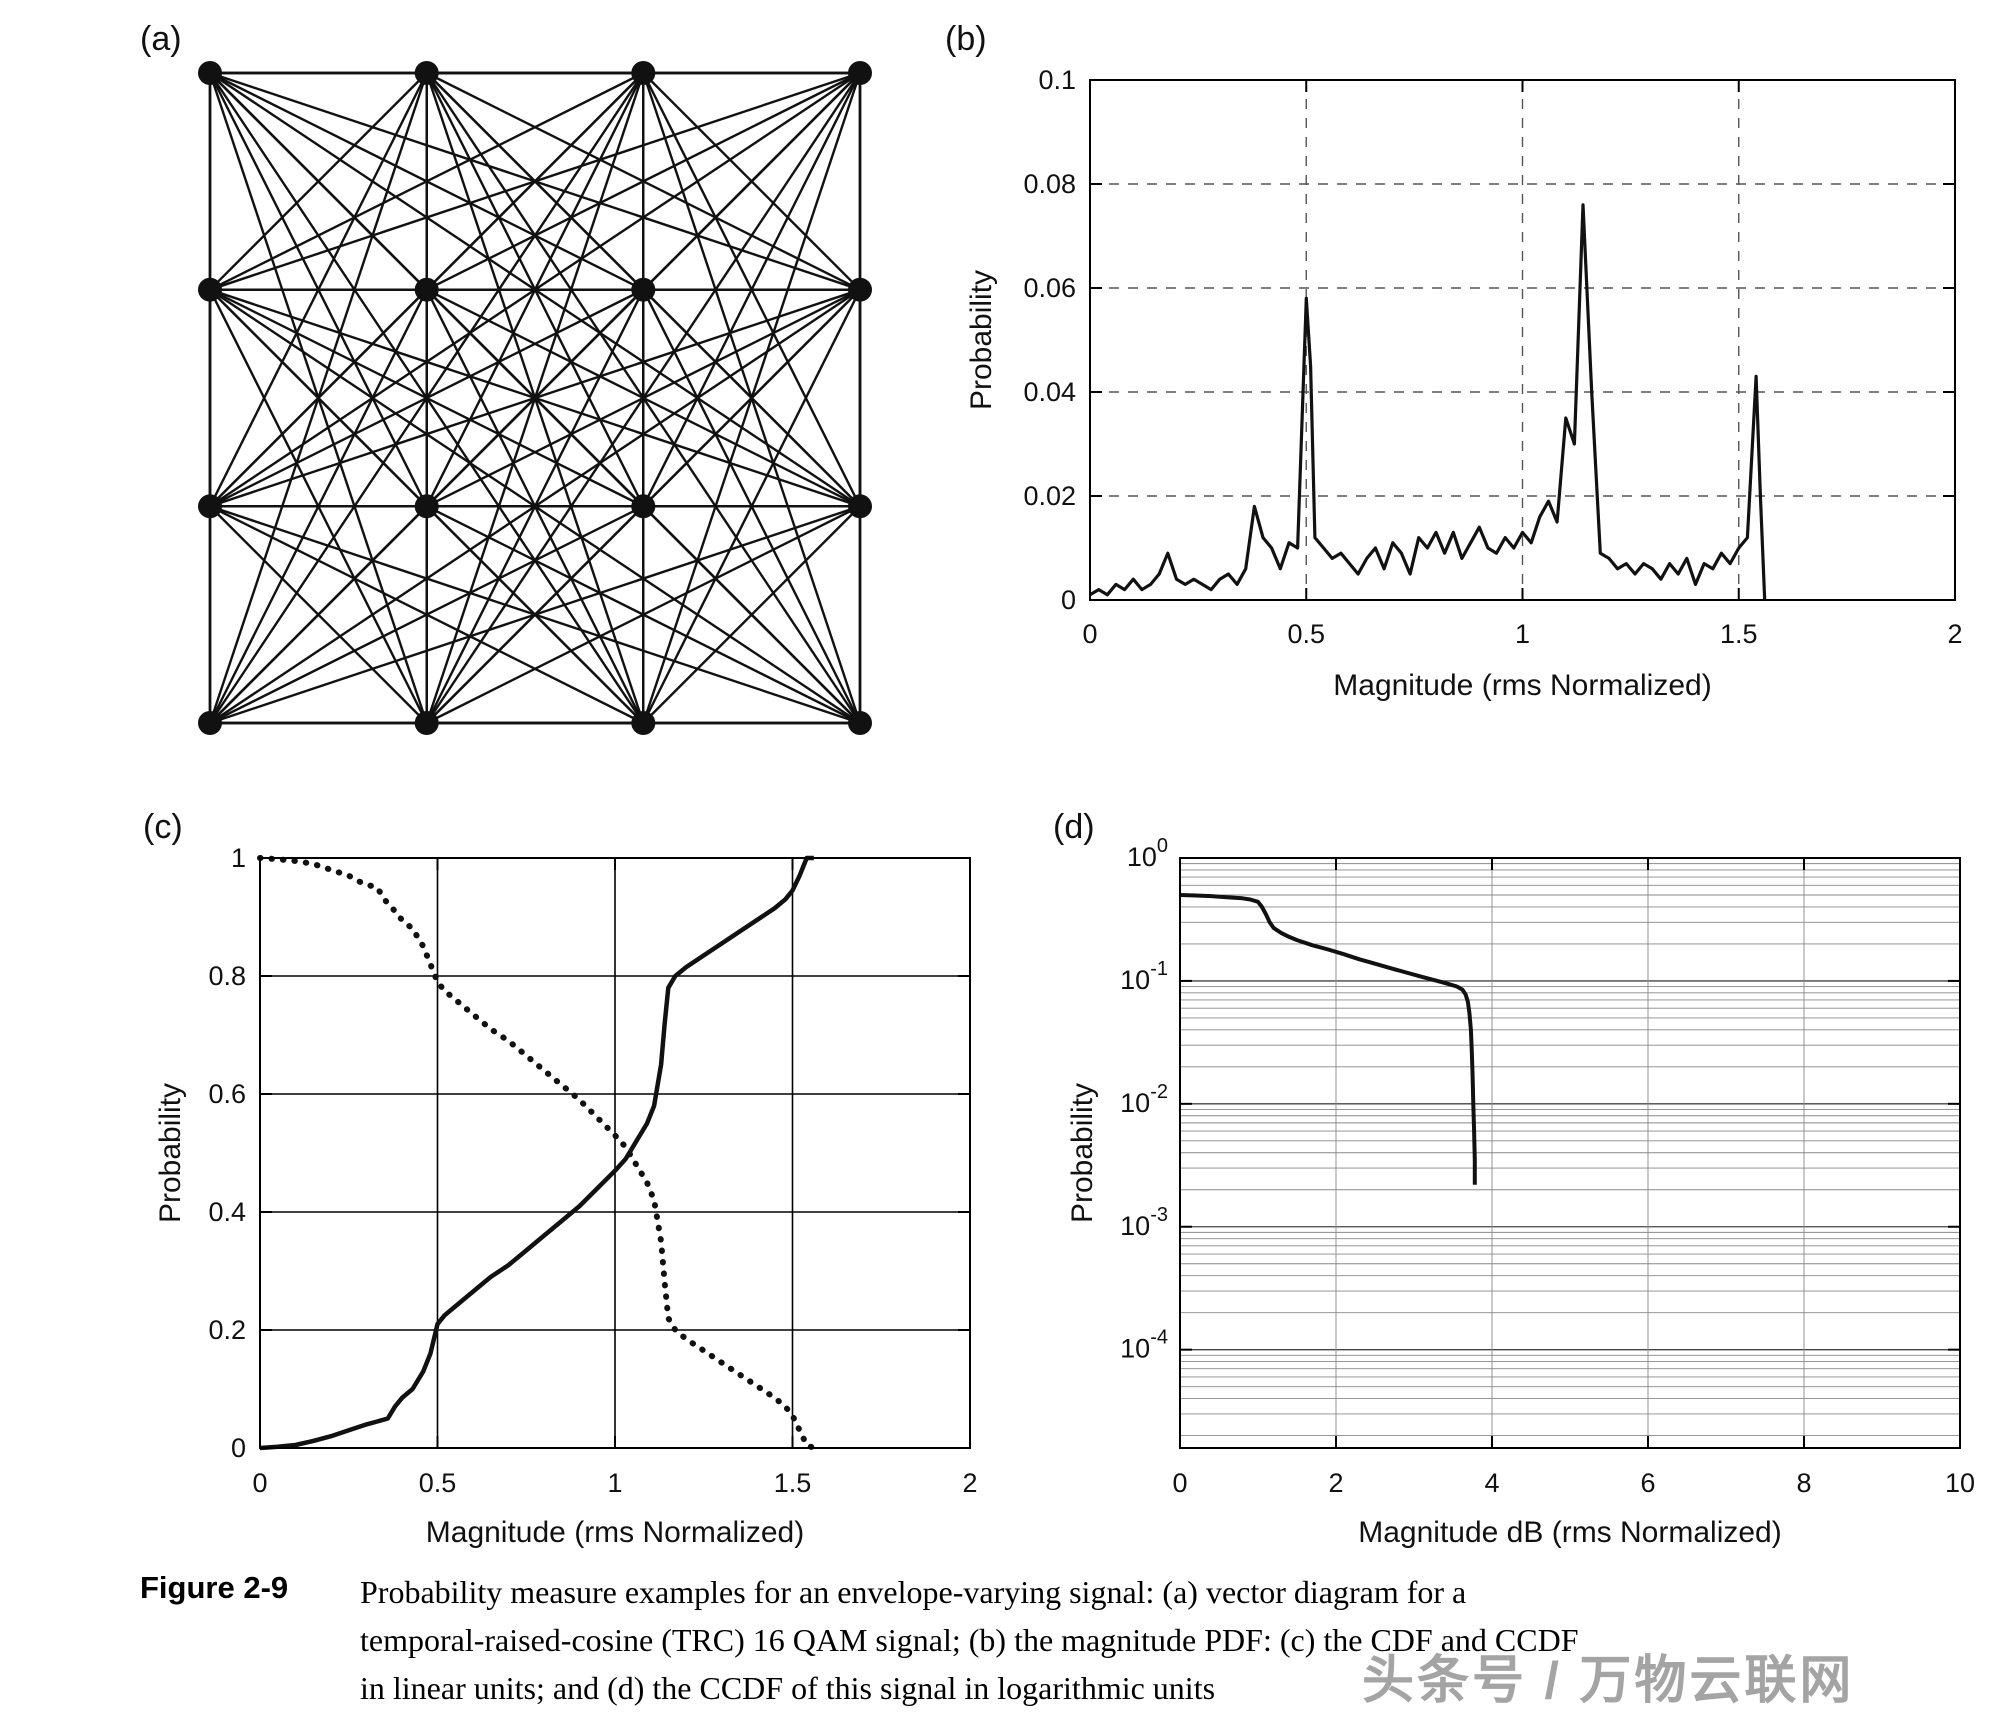 Image resolution: width=2000 pixels, height=1732 pixels. What do you see at coordinates (227, 1212) in the screenshot?
I see `svg-text: 0.4` at bounding box center [227, 1212].